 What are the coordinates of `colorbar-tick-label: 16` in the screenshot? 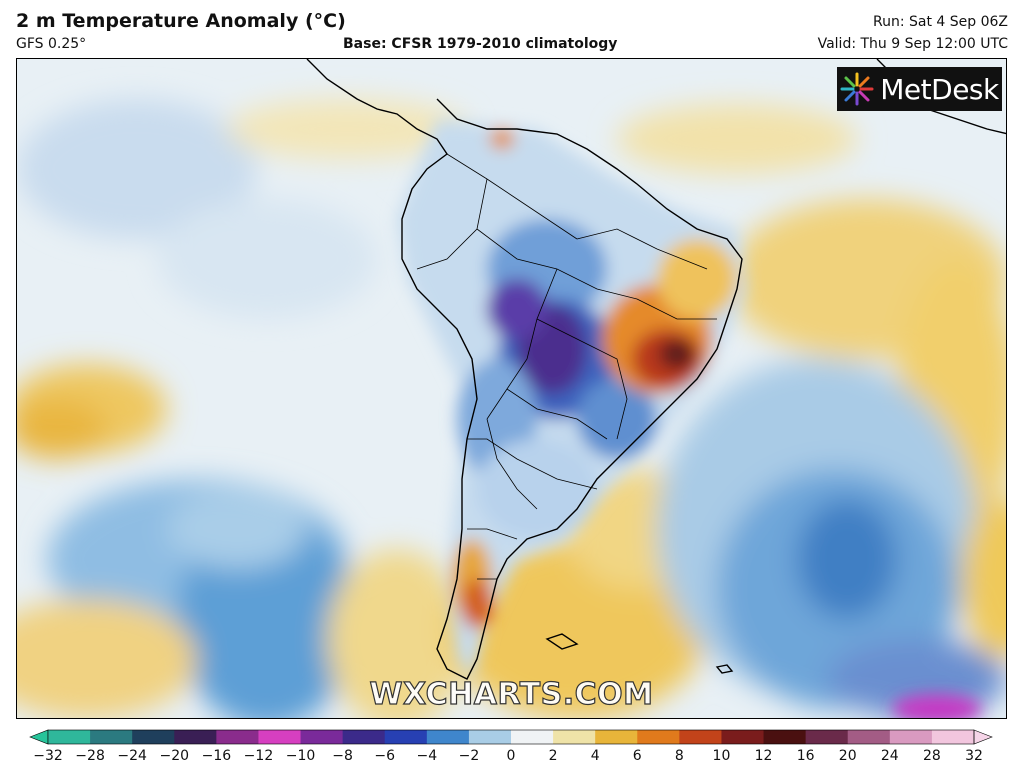 It's located at (805, 756).